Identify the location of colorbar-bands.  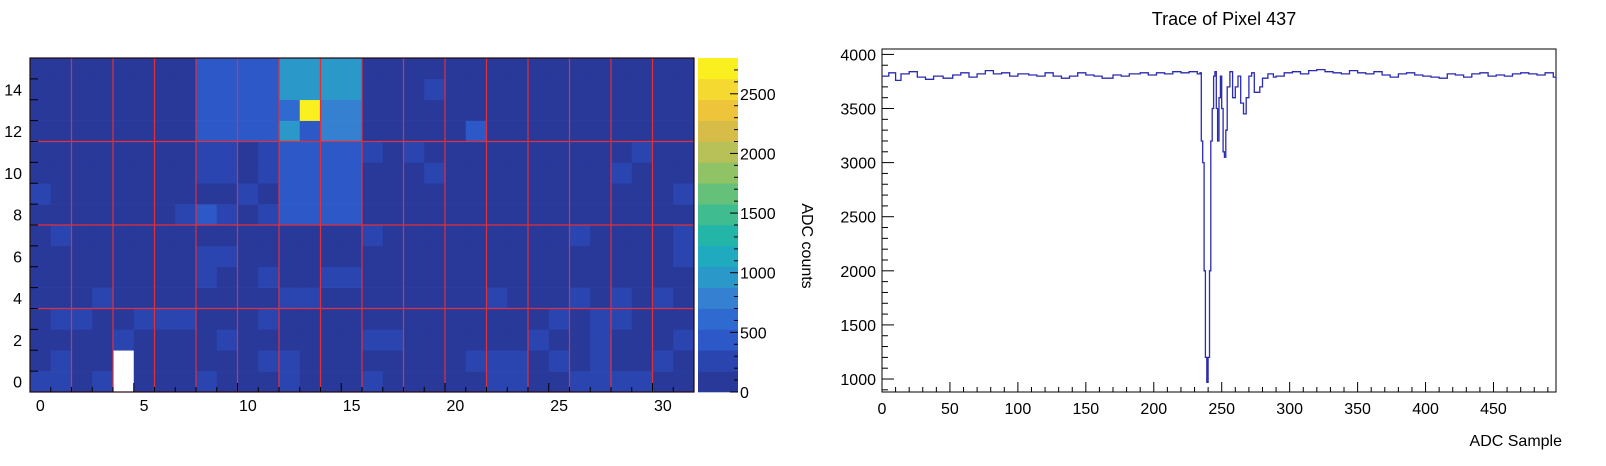
(718, 225).